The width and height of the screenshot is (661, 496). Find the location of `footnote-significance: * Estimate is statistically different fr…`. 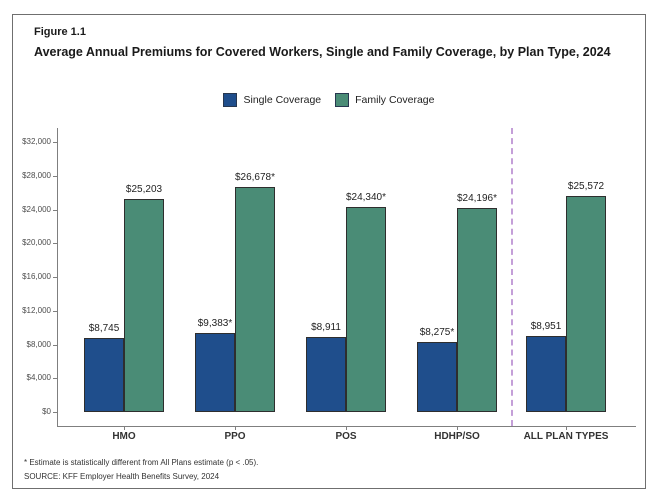

footnote-significance: * Estimate is statistically different fr… is located at coordinates (141, 462).